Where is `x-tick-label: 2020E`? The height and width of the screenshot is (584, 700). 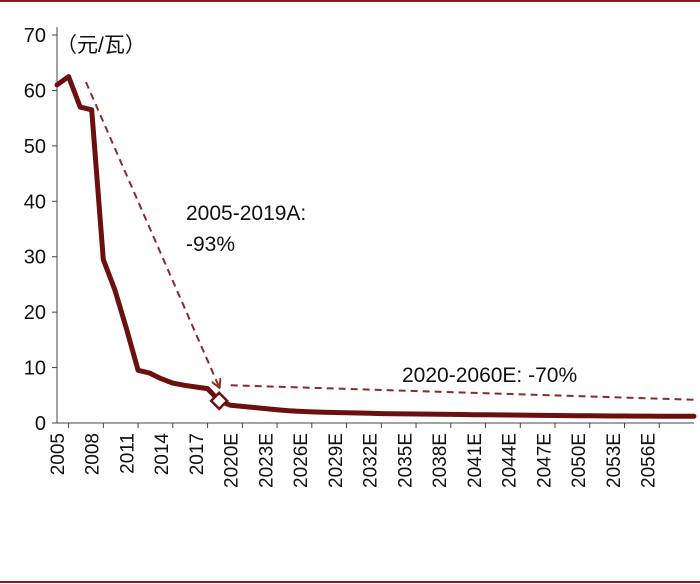 x-tick-label: 2020E is located at coordinates (232, 460).